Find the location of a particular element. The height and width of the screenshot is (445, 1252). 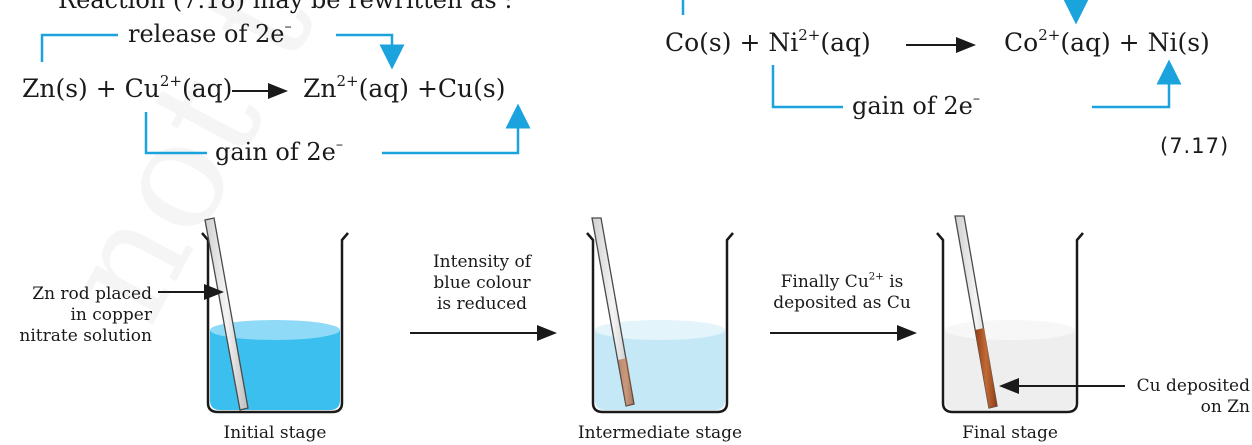

gain-bracket-left is located at coordinates (337, 129).